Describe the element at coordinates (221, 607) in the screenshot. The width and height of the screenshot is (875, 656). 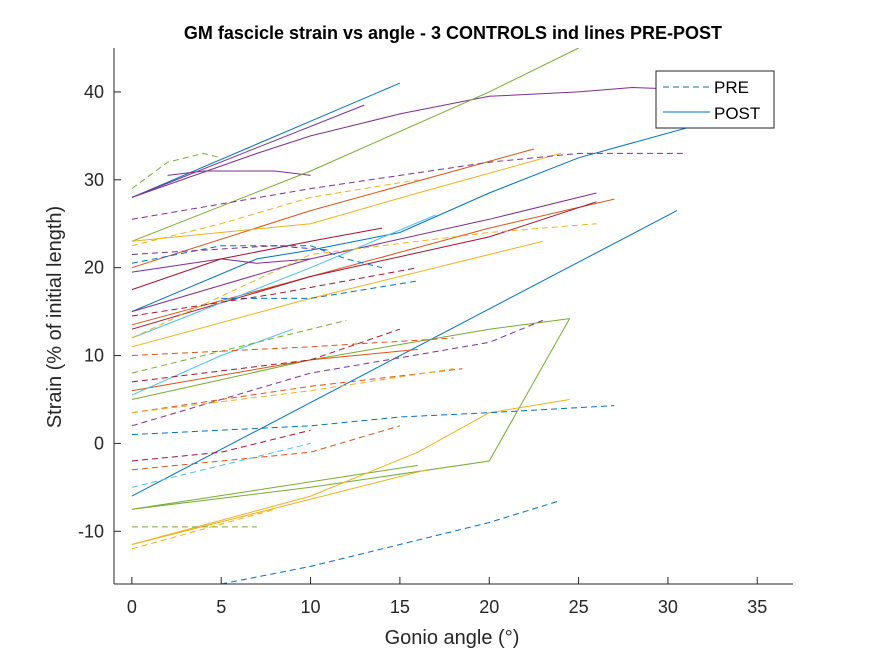
I see `x-tick-label: 5` at that location.